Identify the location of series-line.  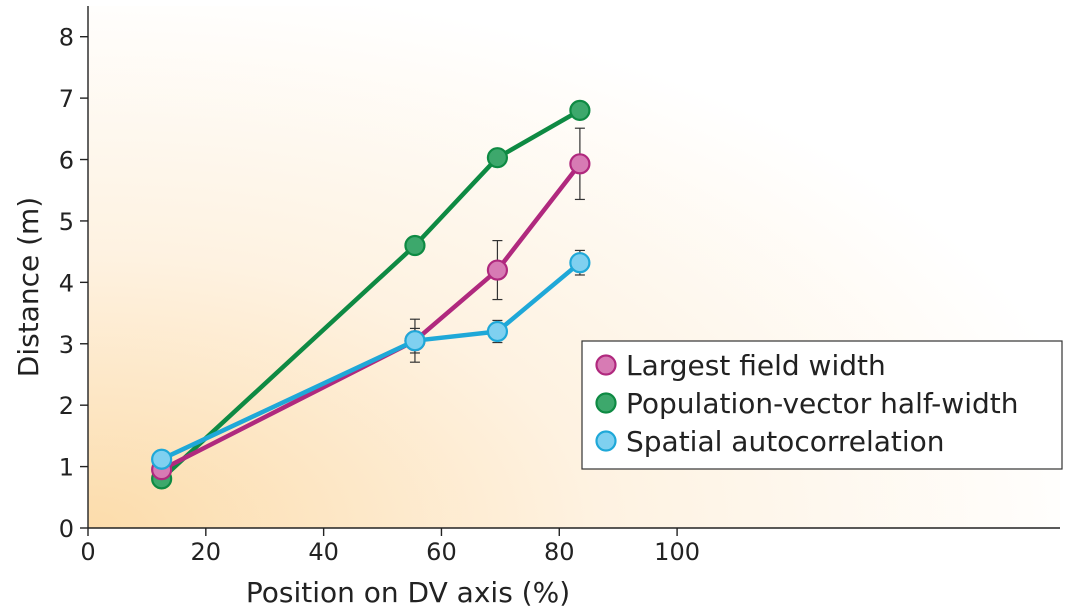
(371, 361).